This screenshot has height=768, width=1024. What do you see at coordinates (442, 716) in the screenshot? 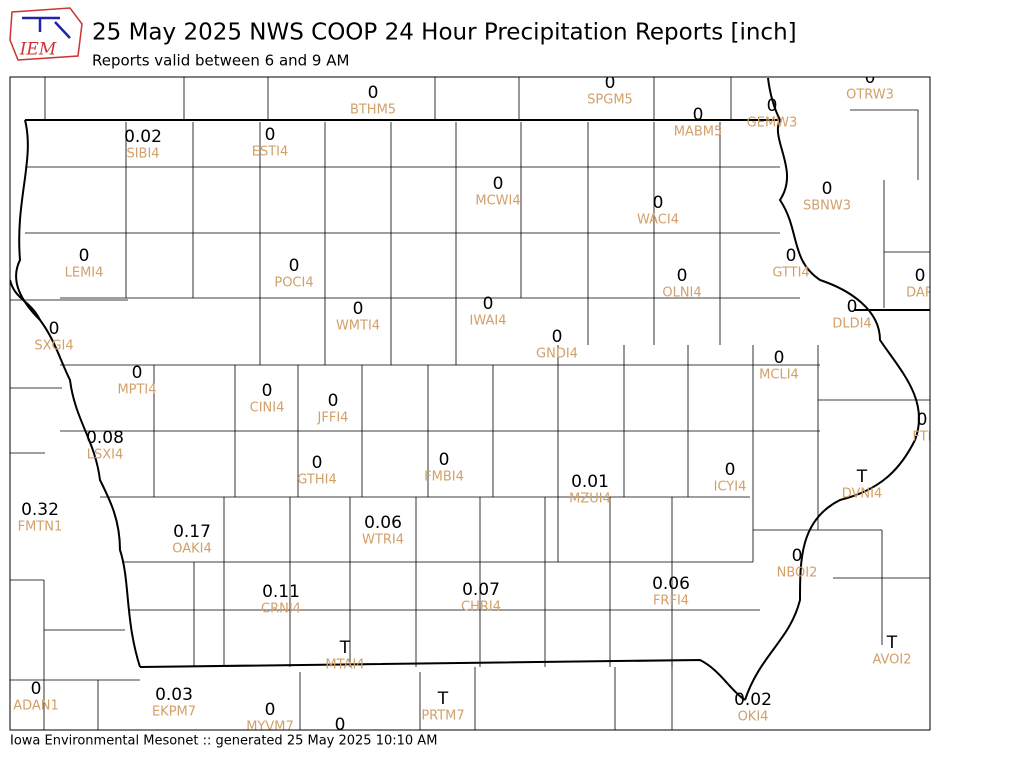
I see `station-id: PRTM7` at bounding box center [442, 716].